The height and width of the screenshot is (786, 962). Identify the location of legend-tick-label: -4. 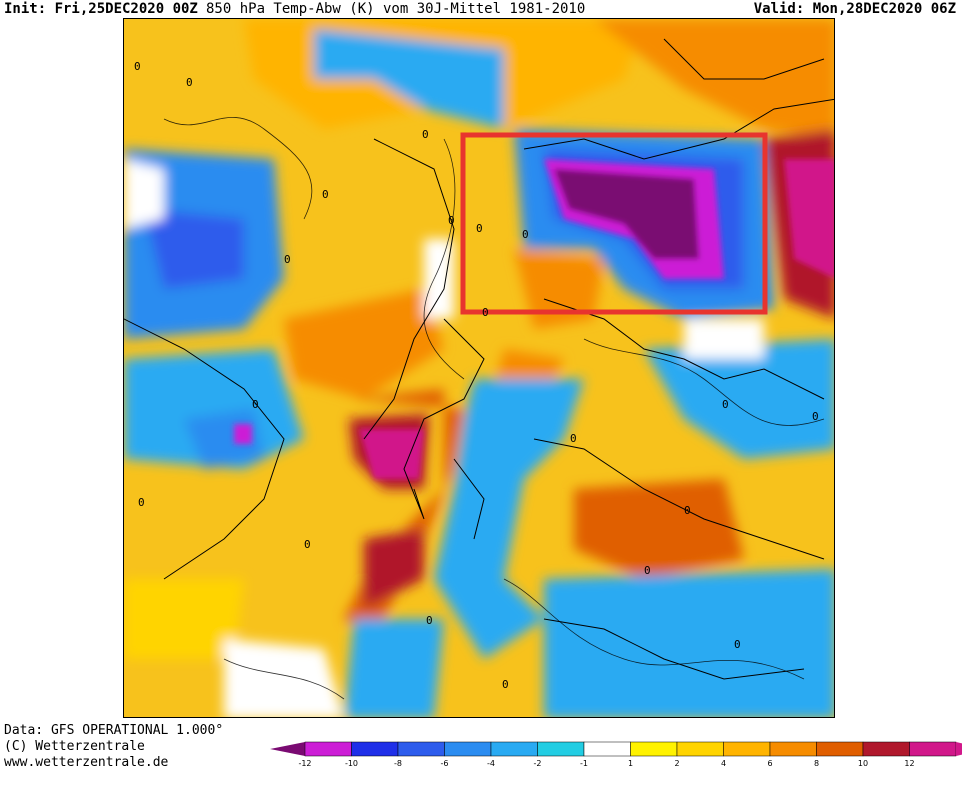
(491, 763).